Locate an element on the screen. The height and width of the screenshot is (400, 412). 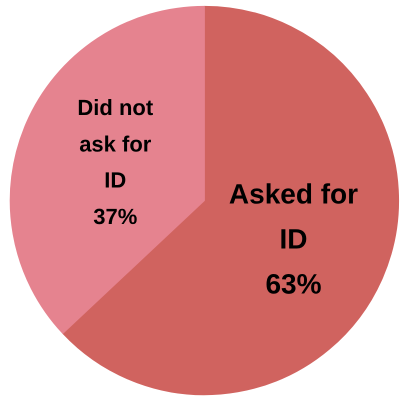
data-label: 37% is located at coordinates (115, 216).